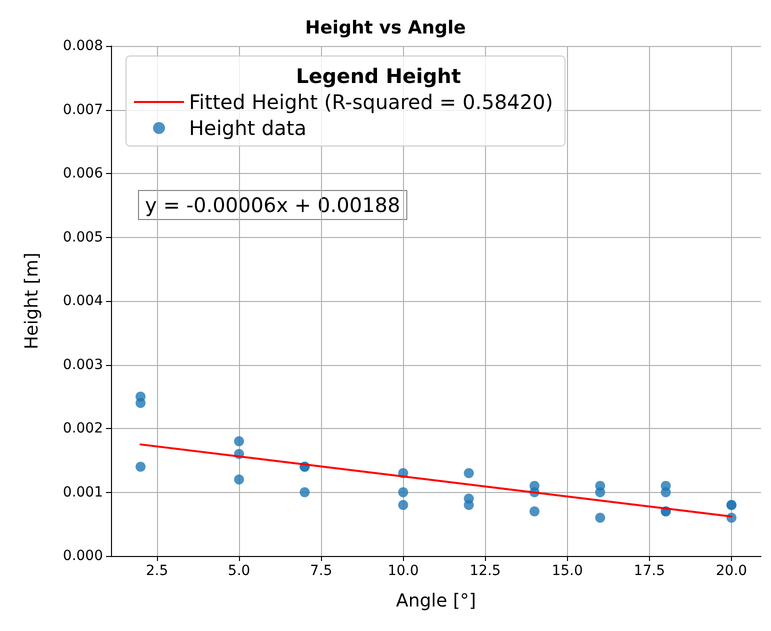 This screenshot has width=771, height=631. I want to click on legend-label: Height data, so click(248, 128).